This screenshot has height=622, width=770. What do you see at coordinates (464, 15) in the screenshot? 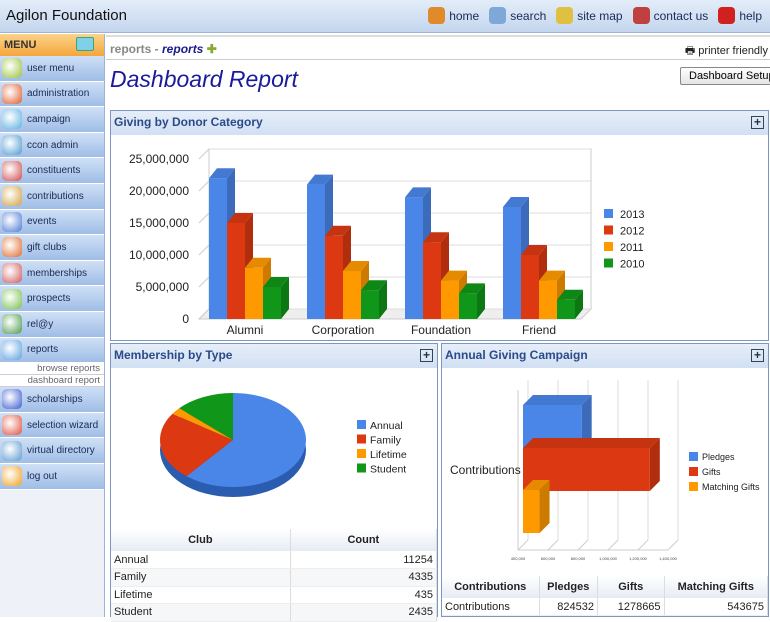
I see `top-link-label: home` at bounding box center [464, 15].